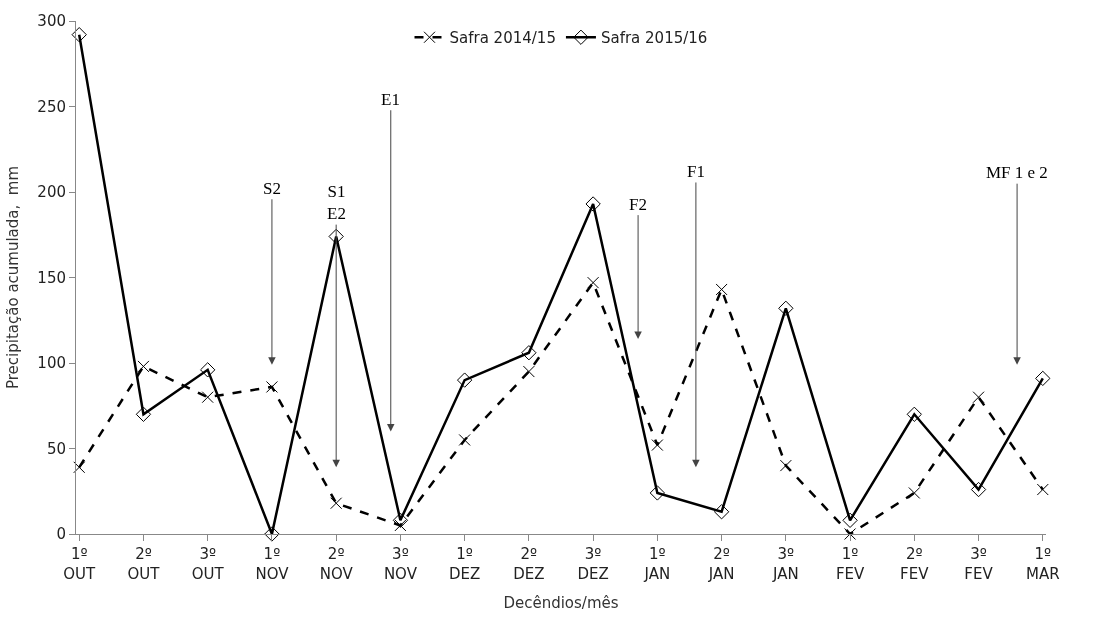 This screenshot has width=1096, height=624. What do you see at coordinates (336, 203) in the screenshot?
I see `annotation: S1 E2` at bounding box center [336, 203].